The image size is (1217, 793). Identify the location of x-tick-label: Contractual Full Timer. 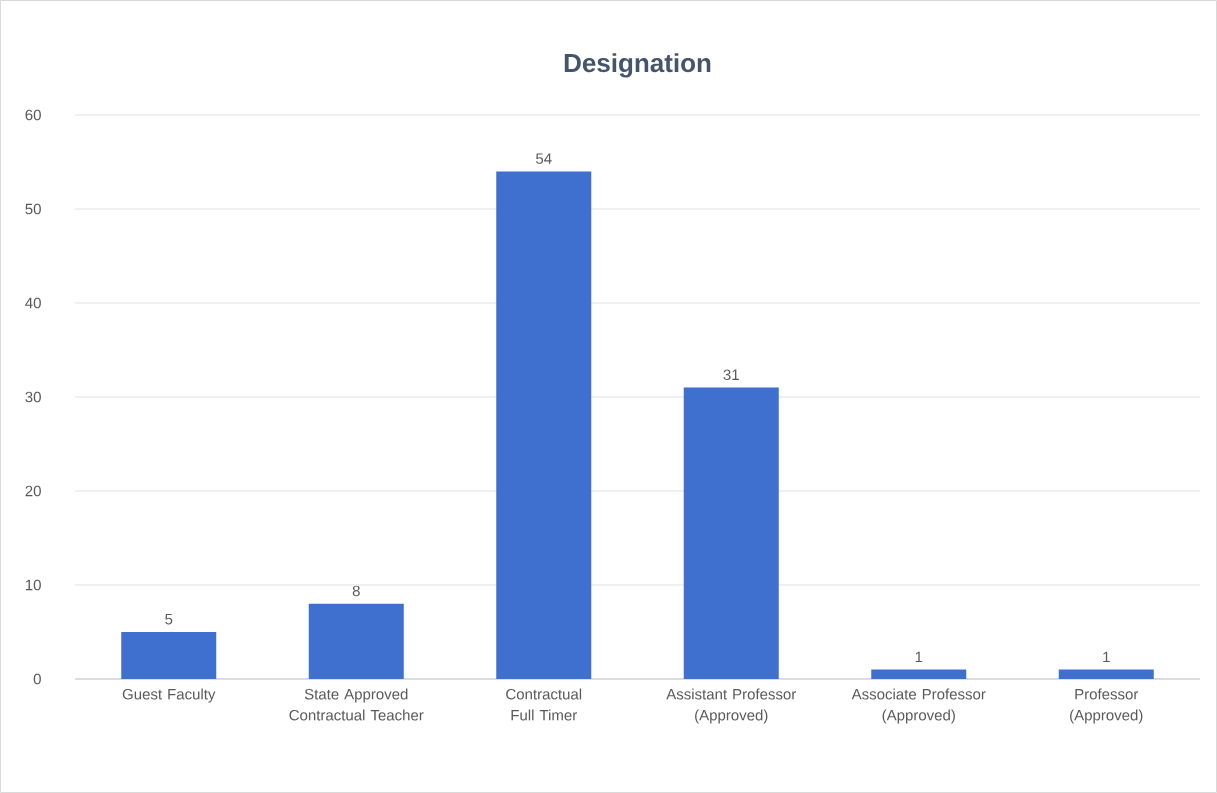
(544, 704).